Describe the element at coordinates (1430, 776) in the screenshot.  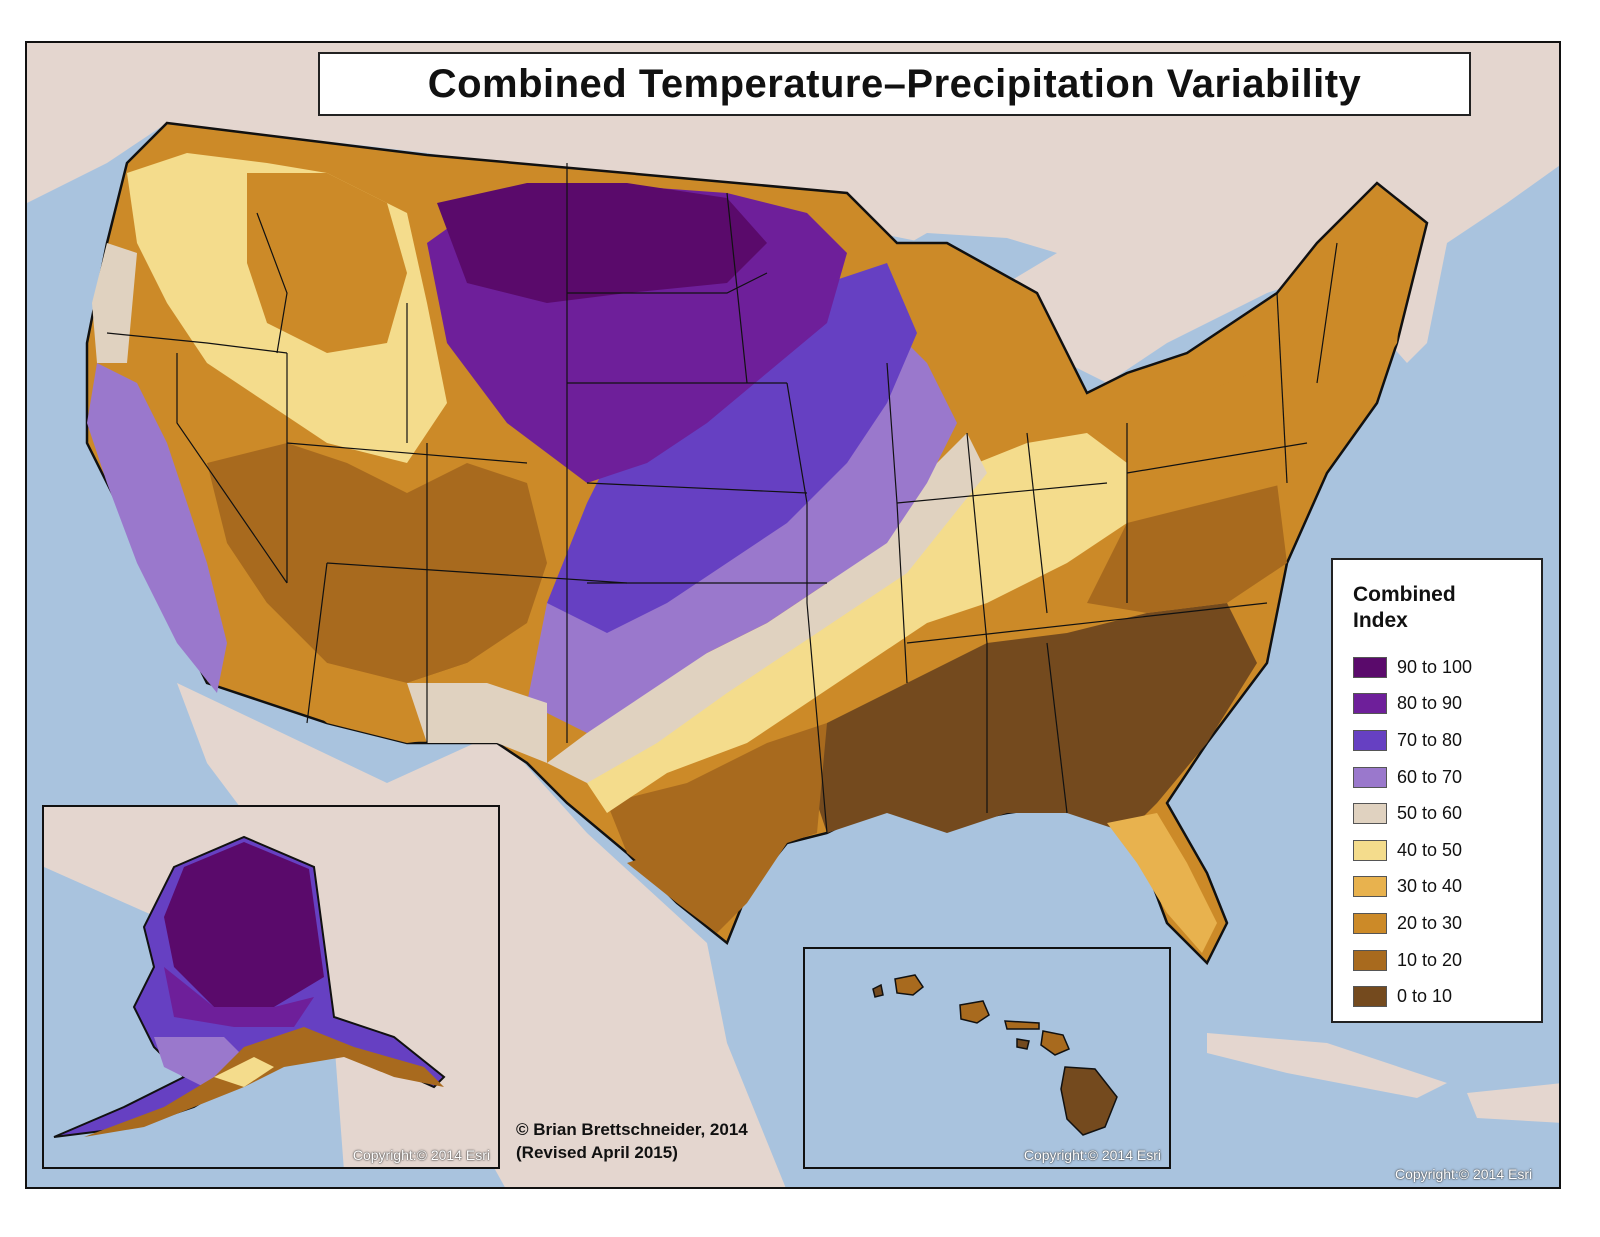
I see `legend-label: 60 to 70` at that location.